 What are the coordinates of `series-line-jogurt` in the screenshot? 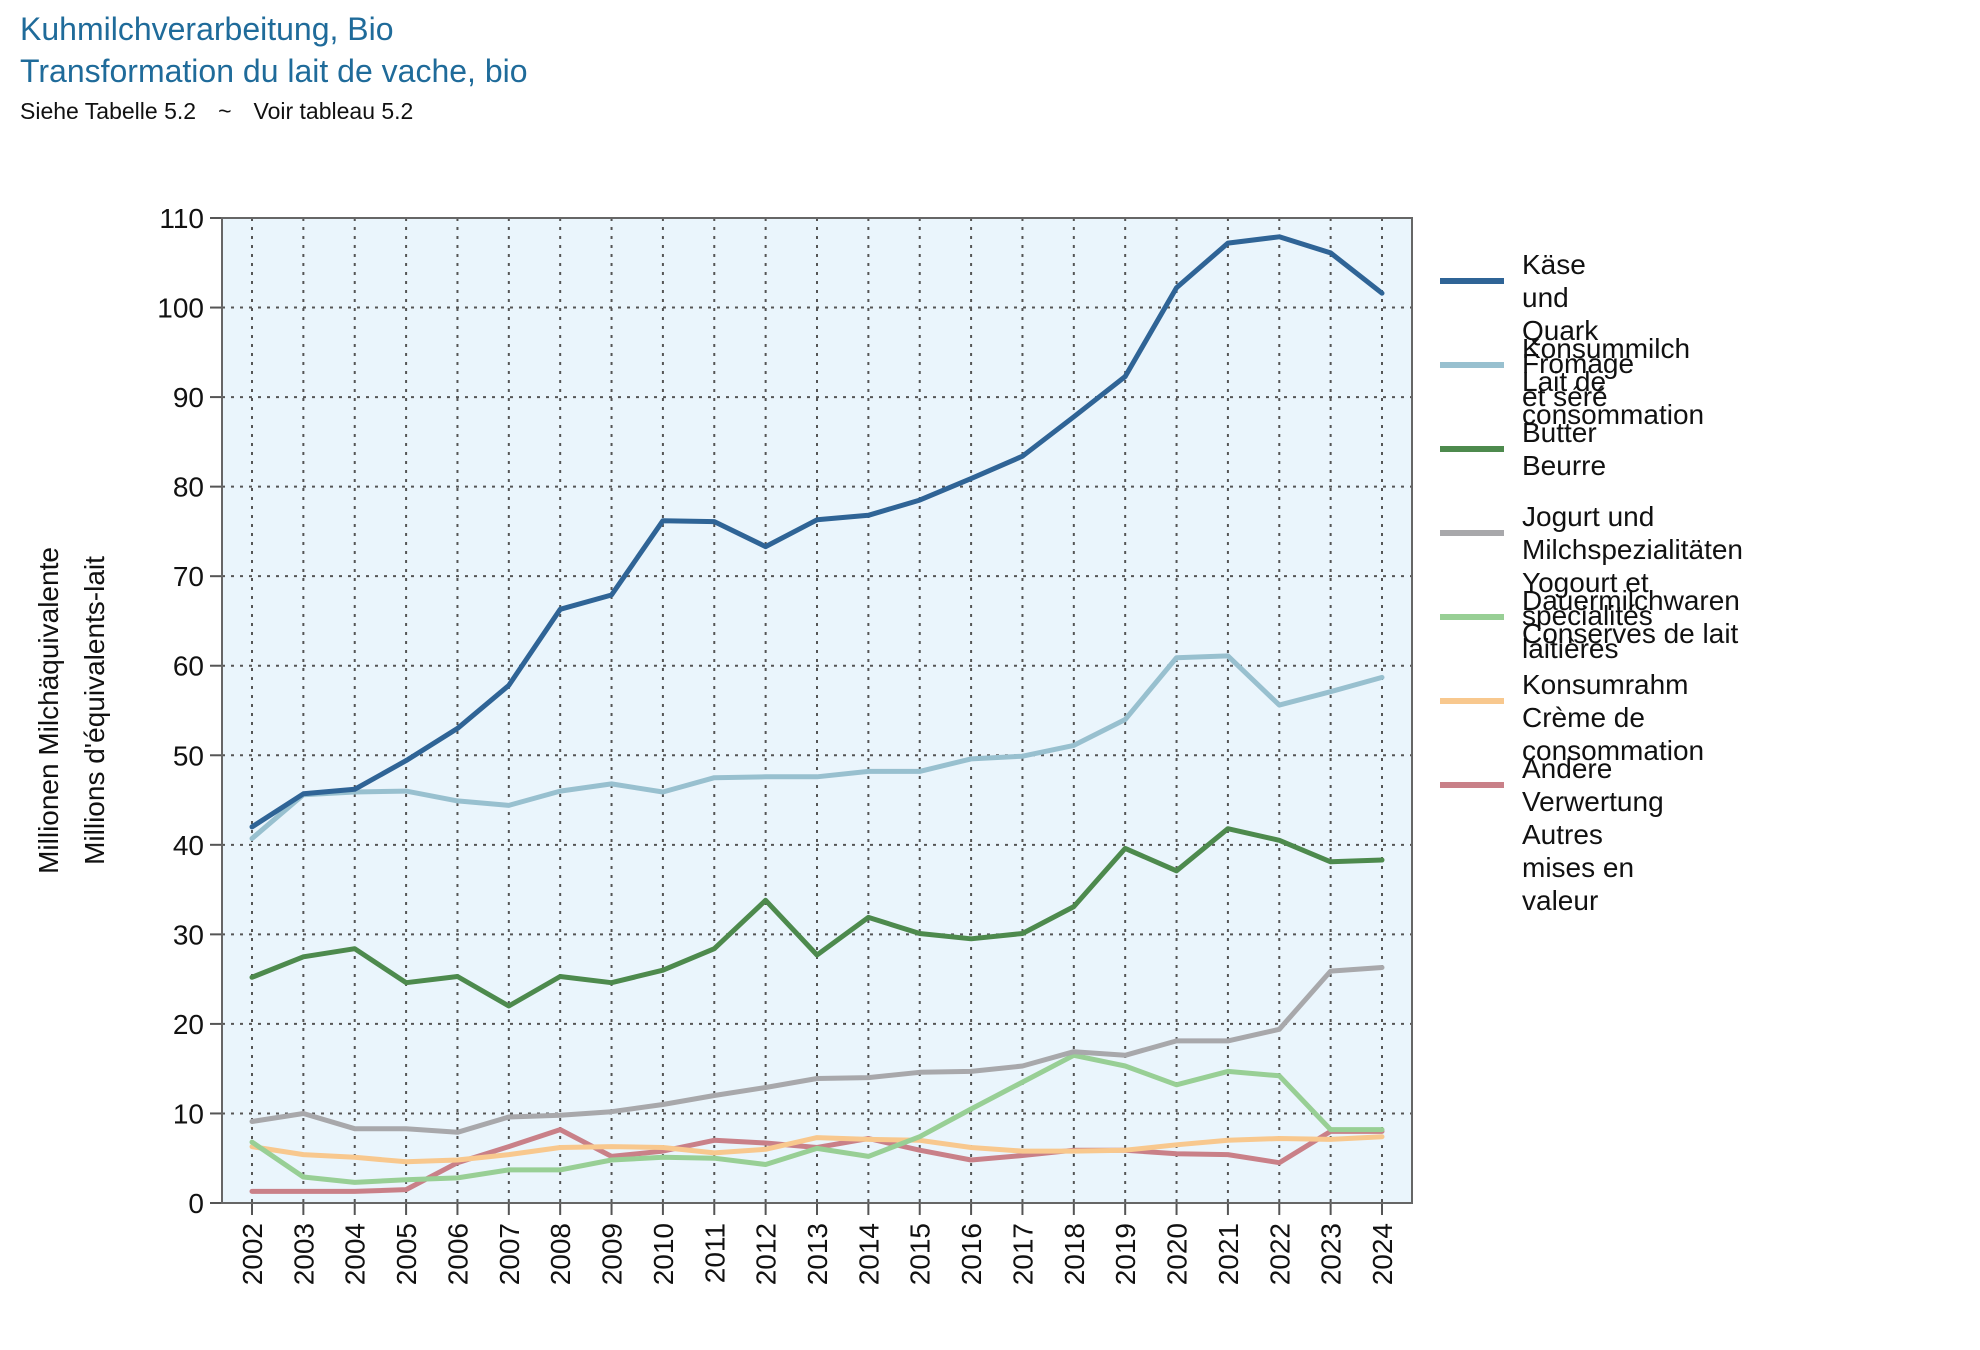 It's located at (817, 1050).